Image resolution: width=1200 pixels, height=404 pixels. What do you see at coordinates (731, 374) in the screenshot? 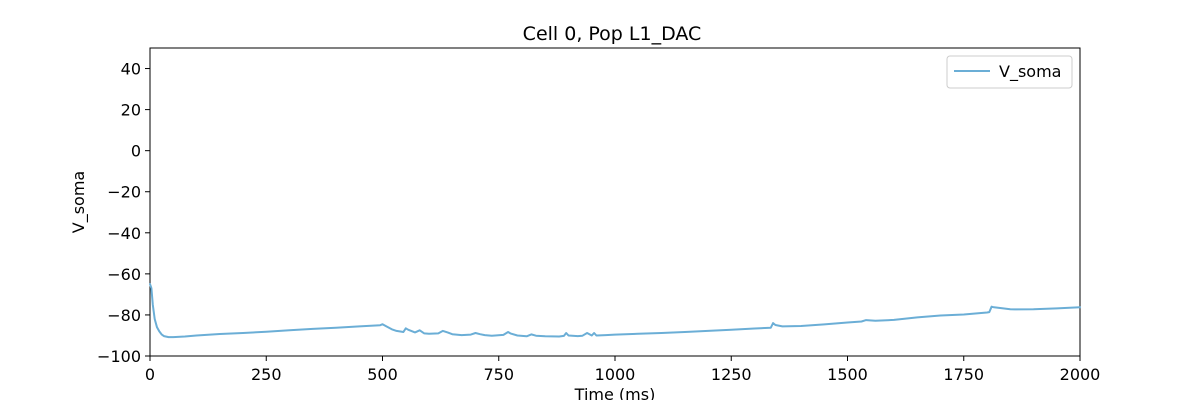
I see `x-tick-label: 1250` at bounding box center [731, 374].